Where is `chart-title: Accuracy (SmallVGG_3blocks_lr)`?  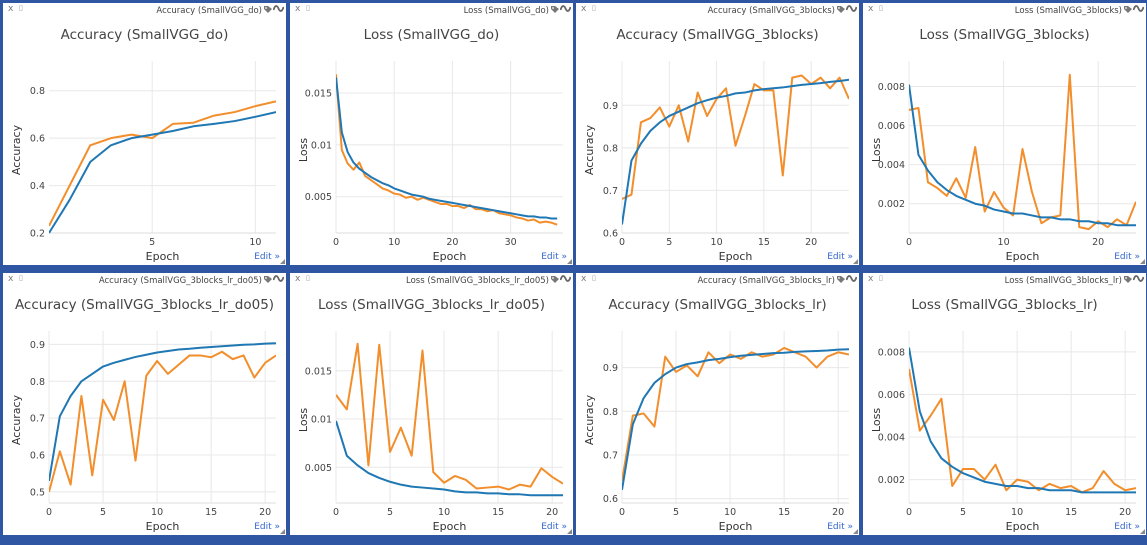
chart-title: Accuracy (SmallVGG_3blocks_lr) is located at coordinates (717, 305).